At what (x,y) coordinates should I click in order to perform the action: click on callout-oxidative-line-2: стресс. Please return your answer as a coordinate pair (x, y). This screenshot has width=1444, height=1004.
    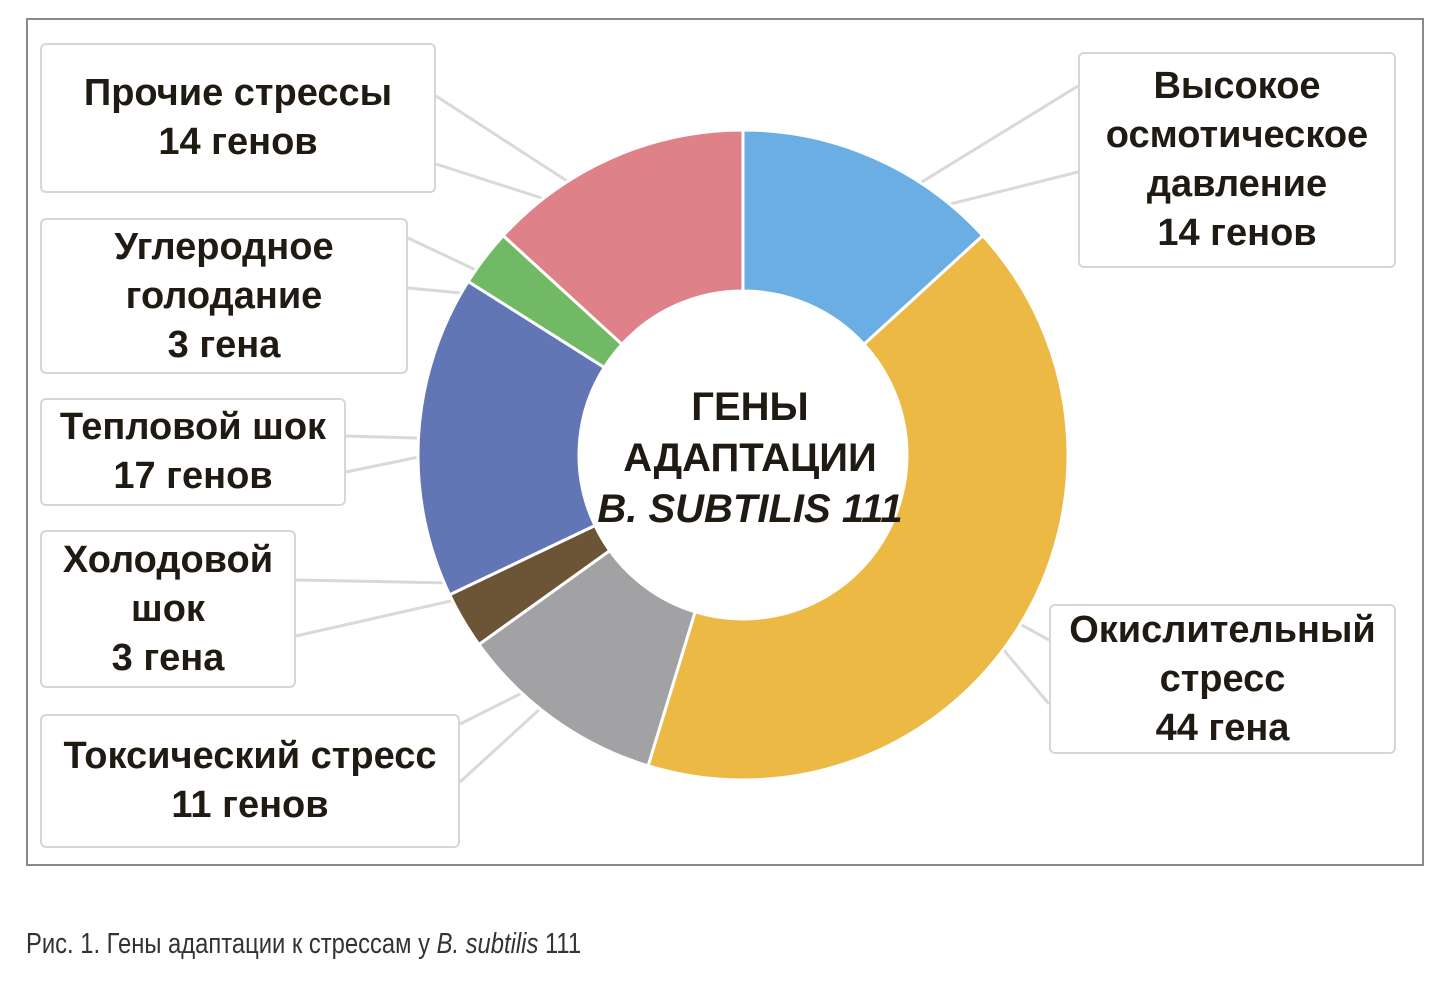
    Looking at the image, I should click on (1222, 678).